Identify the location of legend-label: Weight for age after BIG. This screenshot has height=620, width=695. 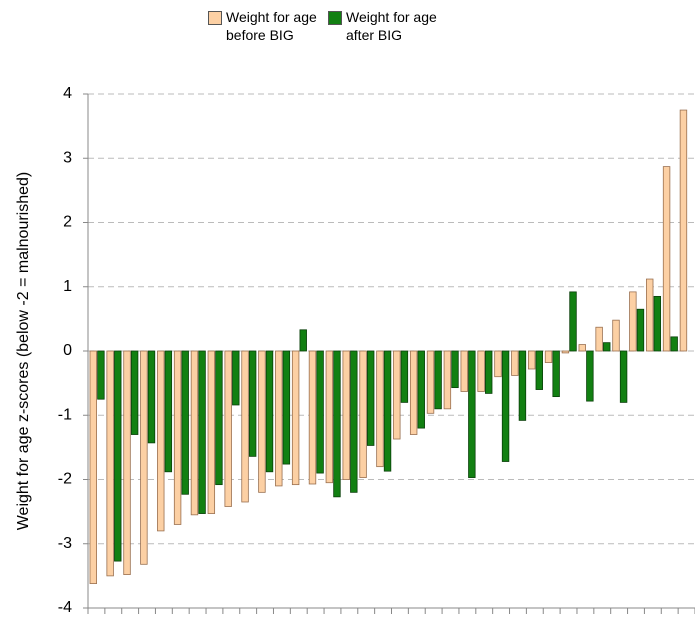
(391, 26).